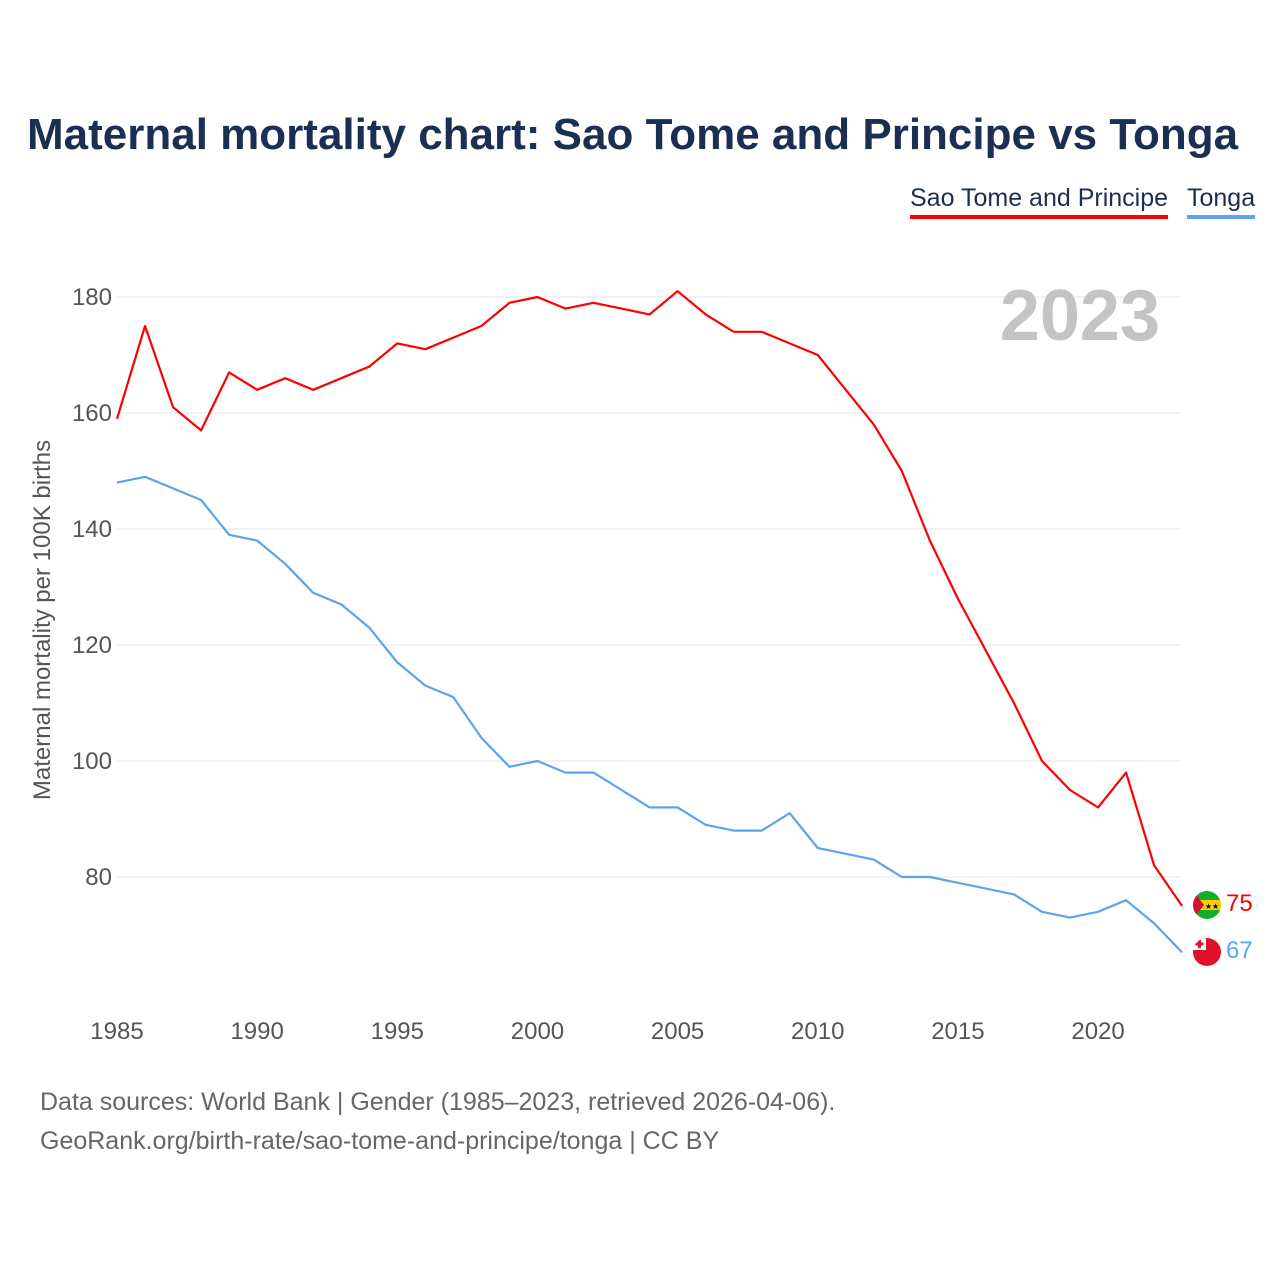 This screenshot has width=1280, height=1280. What do you see at coordinates (1207, 905) in the screenshot?
I see `sao-tome-flag-icon: ★★` at bounding box center [1207, 905].